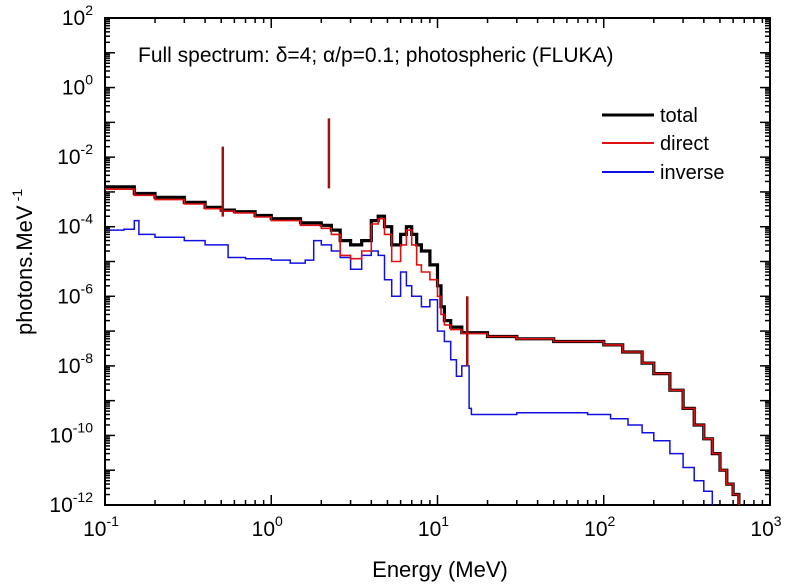 The width and height of the screenshot is (789, 586). What do you see at coordinates (765, 527) in the screenshot?
I see `x-tick-label: 10³` at bounding box center [765, 527].